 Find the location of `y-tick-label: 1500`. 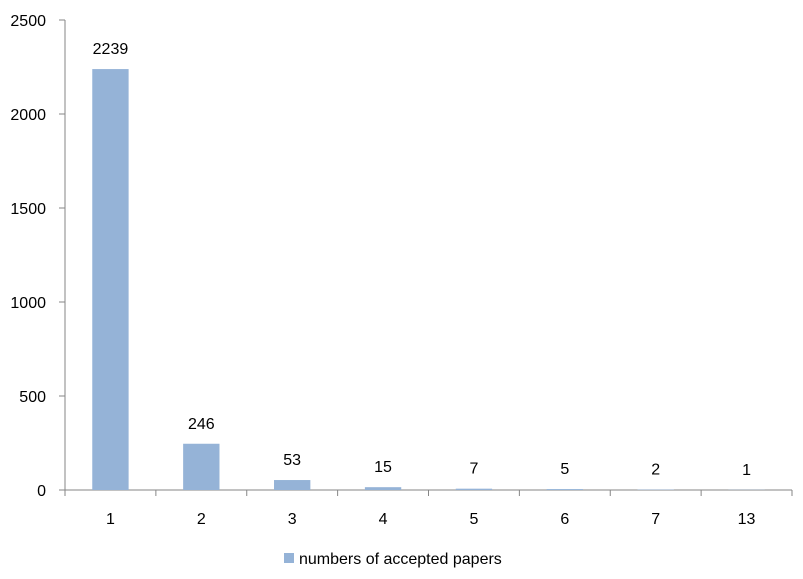

y-tick-label: 1500 is located at coordinates (28, 209).